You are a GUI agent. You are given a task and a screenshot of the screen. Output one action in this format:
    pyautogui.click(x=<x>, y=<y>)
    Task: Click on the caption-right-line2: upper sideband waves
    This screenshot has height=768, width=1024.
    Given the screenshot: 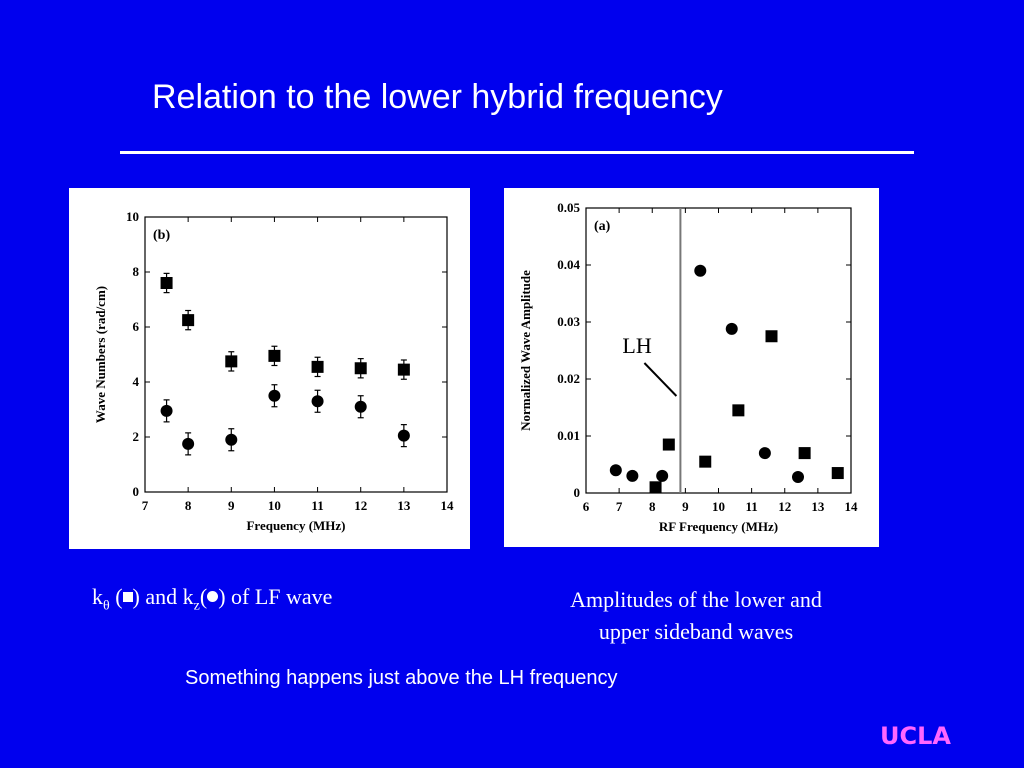 What is the action you would take?
    pyautogui.click(x=696, y=631)
    